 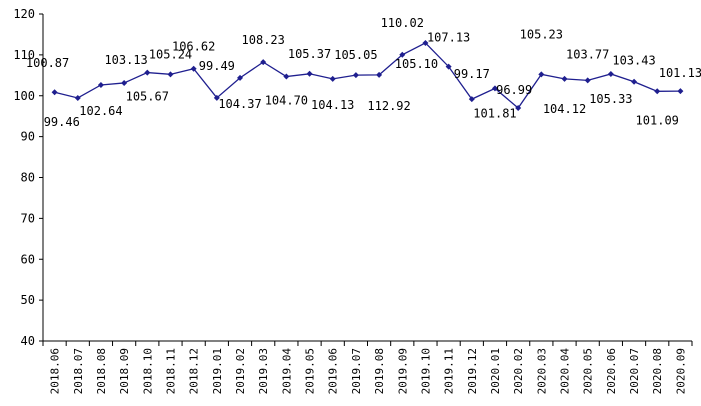 What do you see at coordinates (588, 371) in the screenshot?
I see `x-tick-label: 2020.05` at bounding box center [588, 371].